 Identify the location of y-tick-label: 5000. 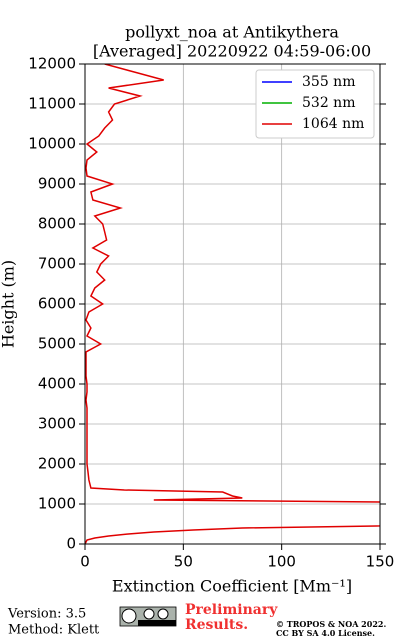
(57, 344).